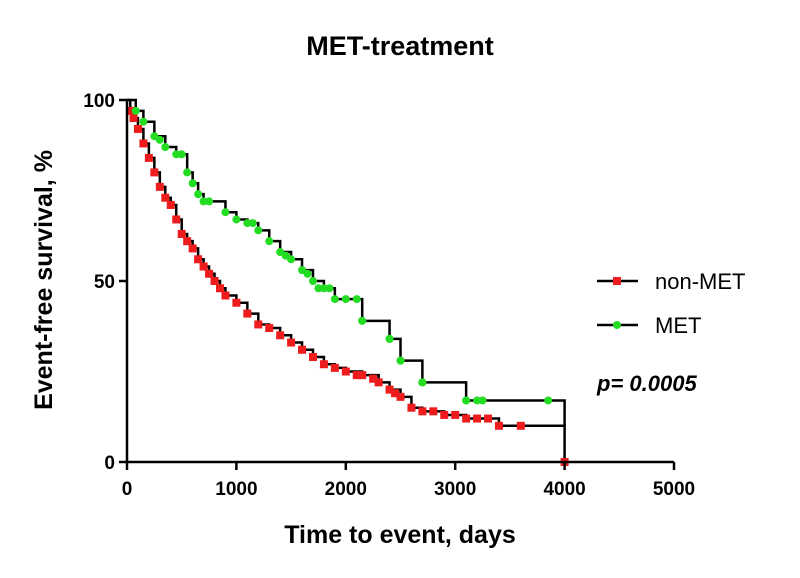  What do you see at coordinates (109, 463) in the screenshot?
I see `y-tick-label: 0` at bounding box center [109, 463].